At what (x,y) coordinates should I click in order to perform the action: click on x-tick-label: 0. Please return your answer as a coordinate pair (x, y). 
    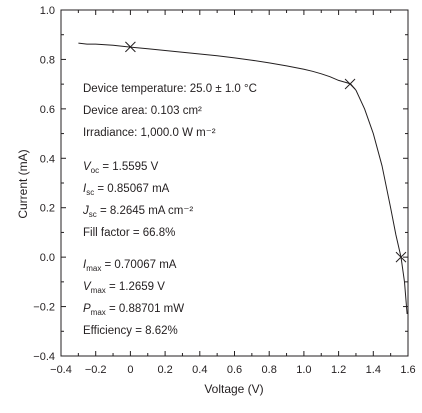
    Looking at the image, I should click on (130, 370).